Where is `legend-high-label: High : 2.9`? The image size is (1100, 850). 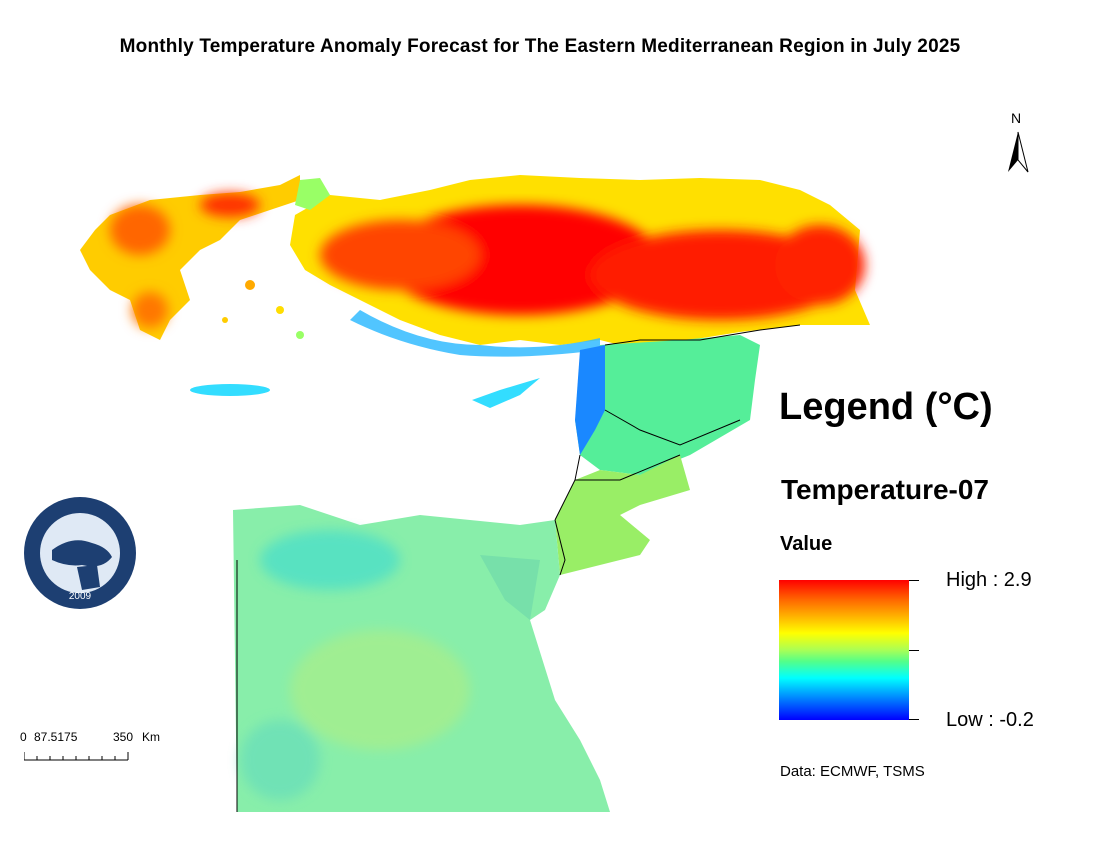
legend-high-label: High : 2.9 is located at coordinates (989, 580).